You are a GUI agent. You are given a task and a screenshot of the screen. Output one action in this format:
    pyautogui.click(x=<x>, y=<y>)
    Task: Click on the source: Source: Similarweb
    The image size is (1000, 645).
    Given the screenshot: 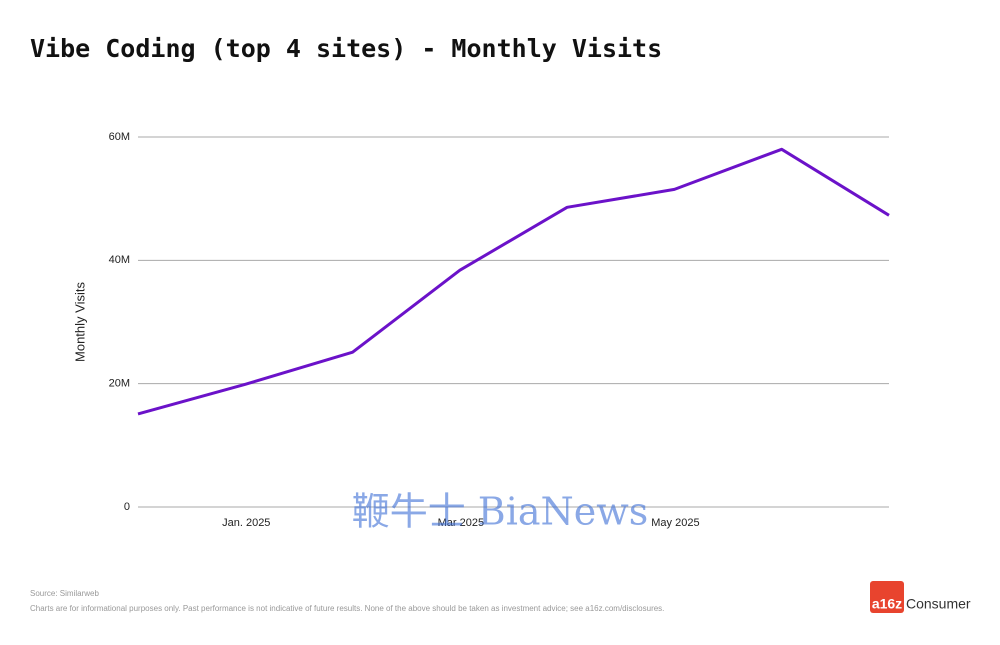 What is the action you would take?
    pyautogui.click(x=64, y=593)
    